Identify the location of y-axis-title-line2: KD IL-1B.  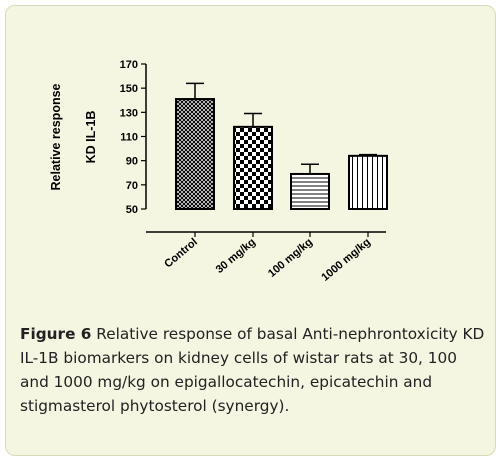
(91, 137).